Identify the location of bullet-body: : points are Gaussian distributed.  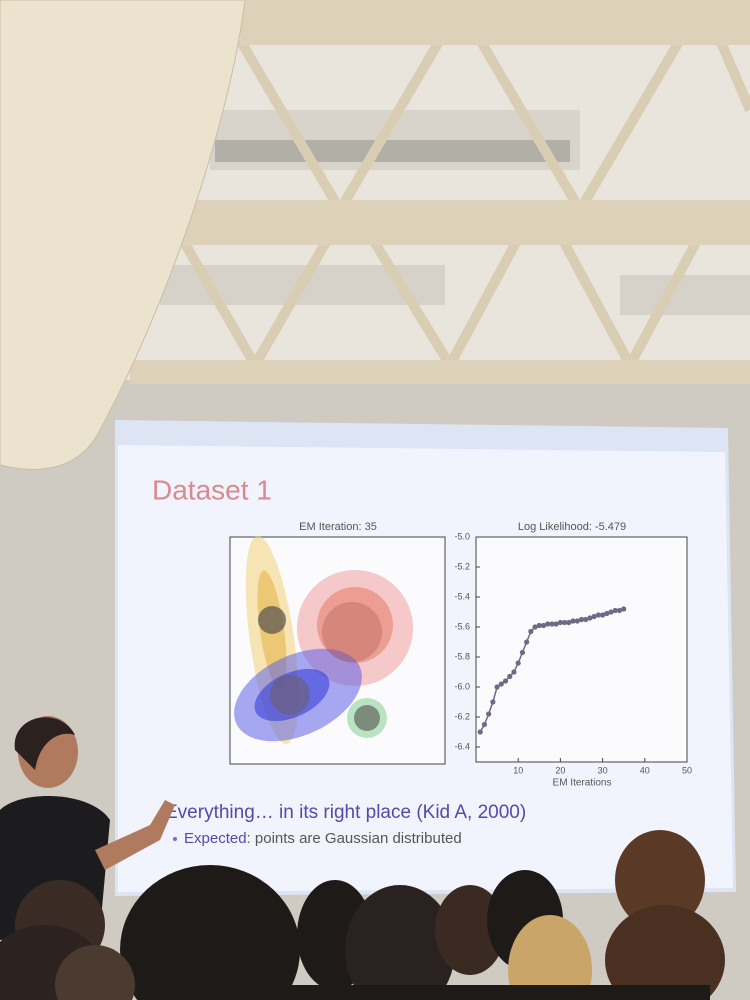
(354, 838).